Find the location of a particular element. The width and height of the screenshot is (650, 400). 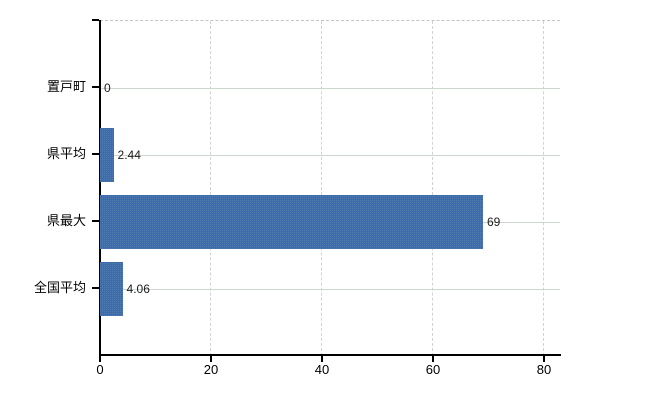

x-axis-line is located at coordinates (330, 355).